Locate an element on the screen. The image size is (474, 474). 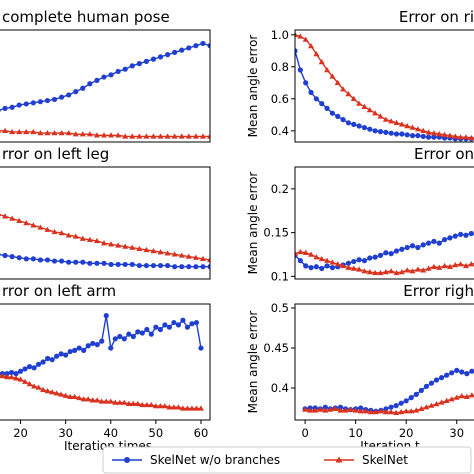
y-tick-label: 0.4 is located at coordinates (280, 131).